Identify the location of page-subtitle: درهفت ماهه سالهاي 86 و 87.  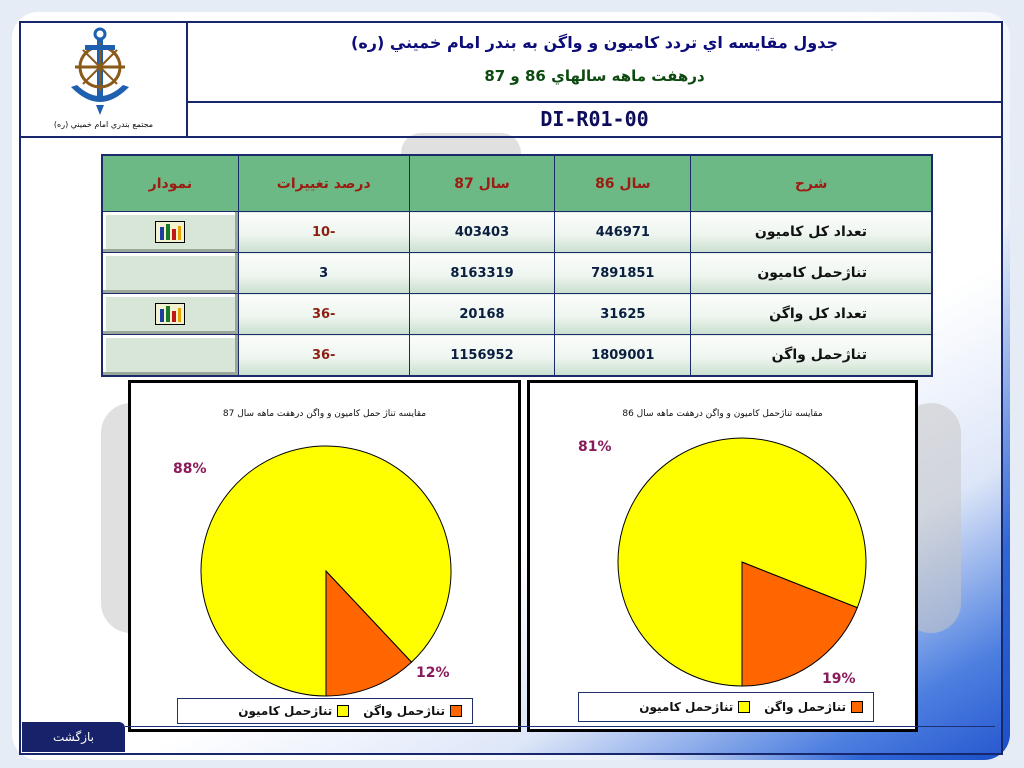
(594, 76).